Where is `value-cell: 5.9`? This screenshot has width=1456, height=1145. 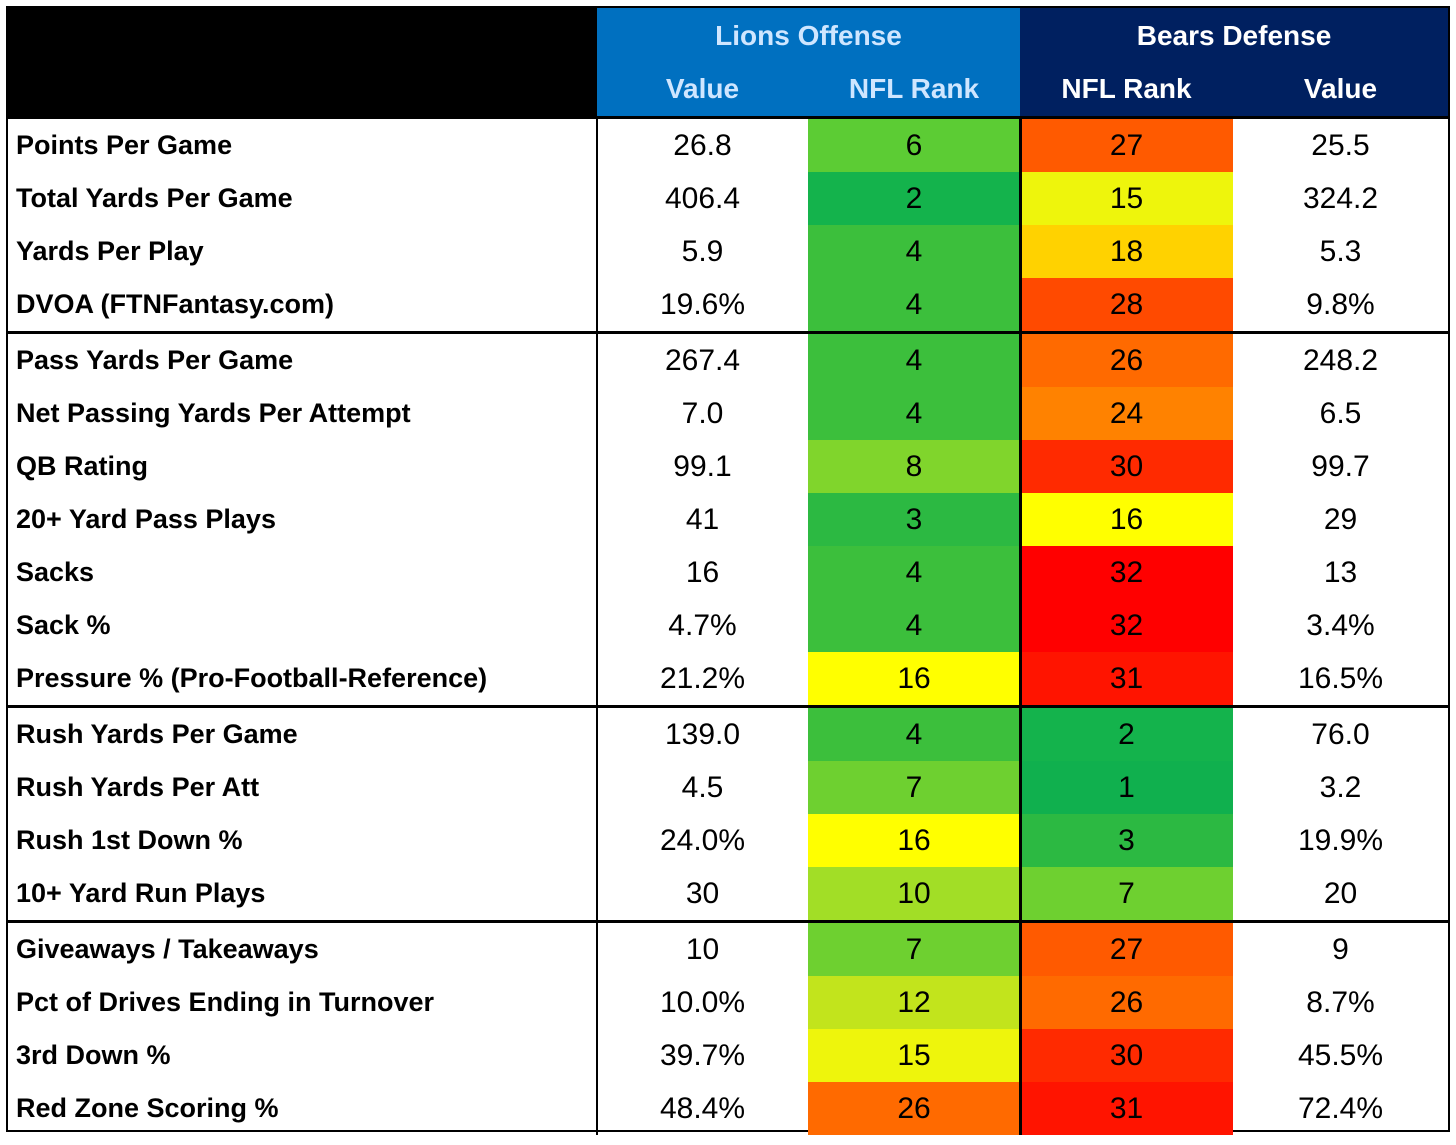 value-cell: 5.9 is located at coordinates (702, 251).